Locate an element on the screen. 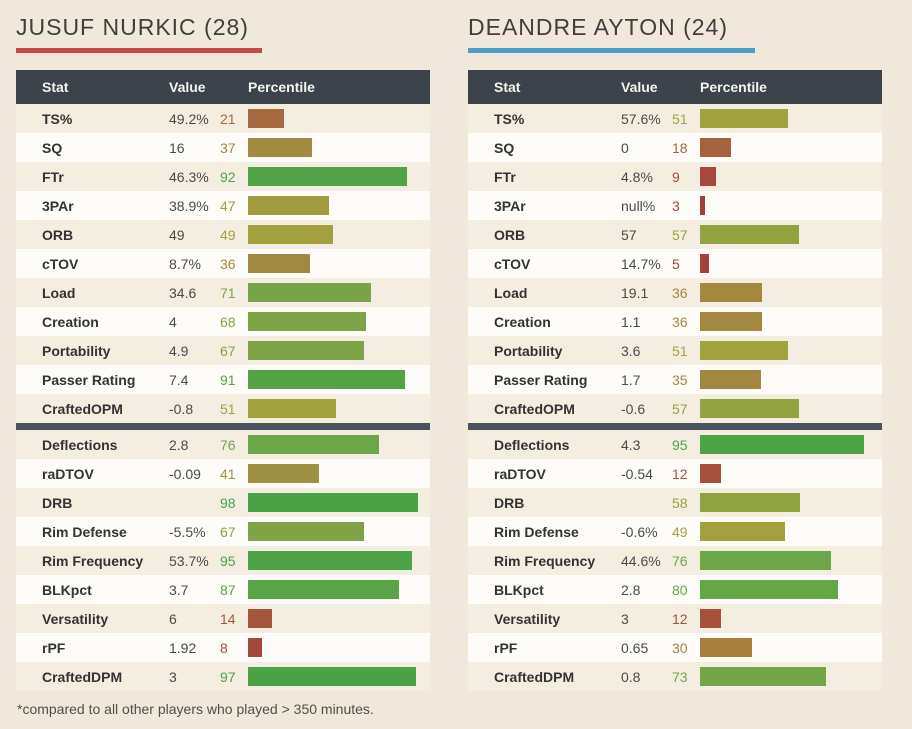 The width and height of the screenshot is (912, 729). stat-value: 2.8 is located at coordinates (179, 444).